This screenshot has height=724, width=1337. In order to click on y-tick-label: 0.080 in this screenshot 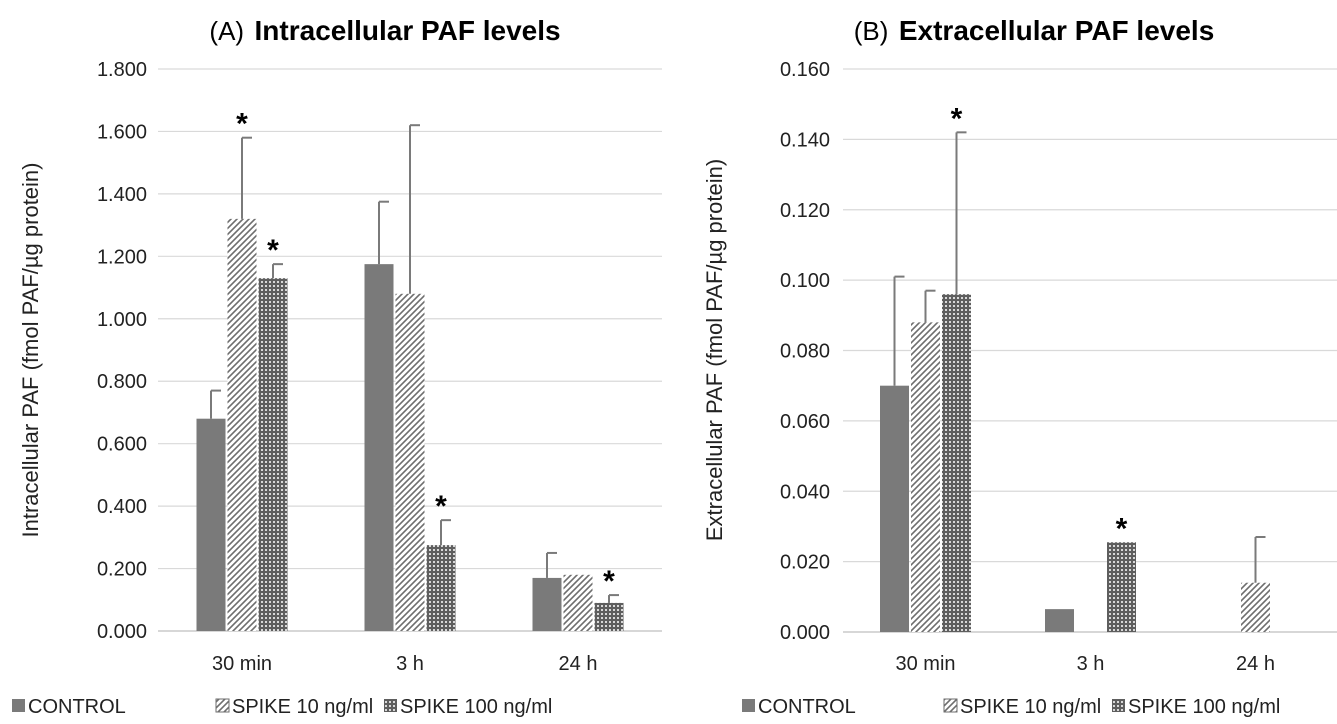, I will do `click(805, 352)`.